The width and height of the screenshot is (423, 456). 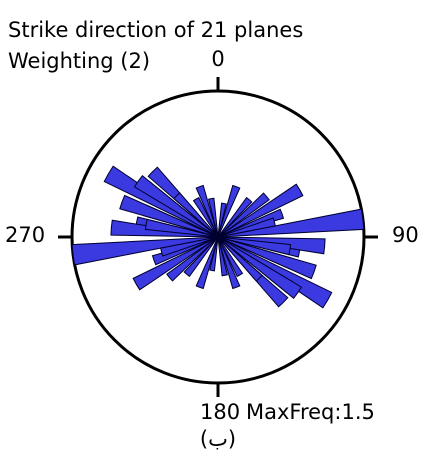 I want to click on north-label: 0, so click(x=217, y=59).